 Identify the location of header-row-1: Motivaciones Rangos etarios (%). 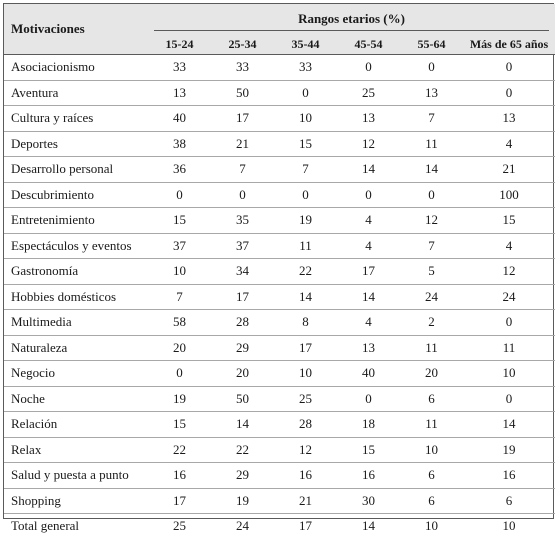
(280, 29).